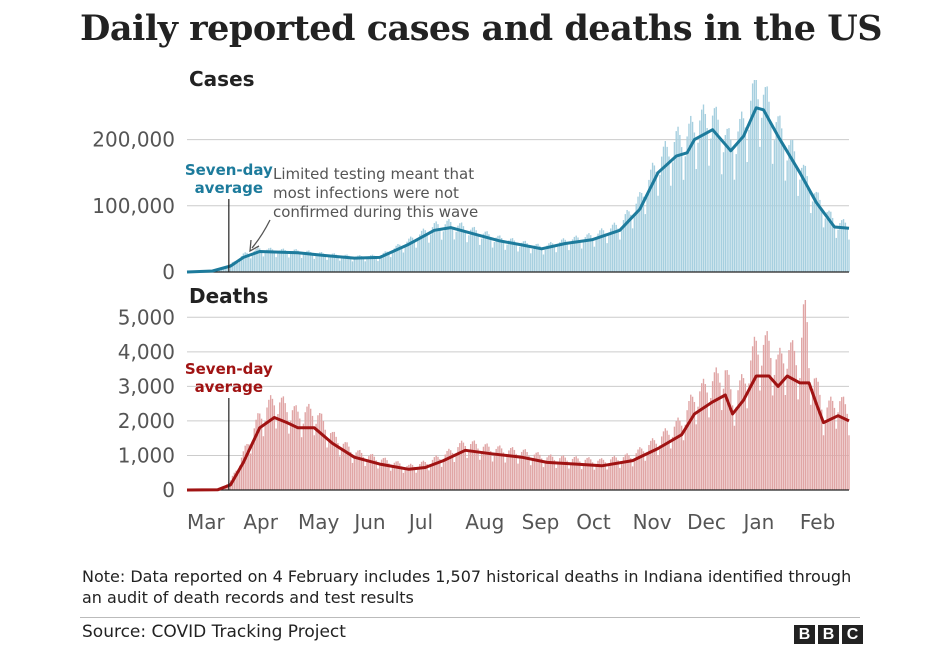  Describe the element at coordinates (206, 522) in the screenshot. I see `x-tick-label: Mar` at that location.